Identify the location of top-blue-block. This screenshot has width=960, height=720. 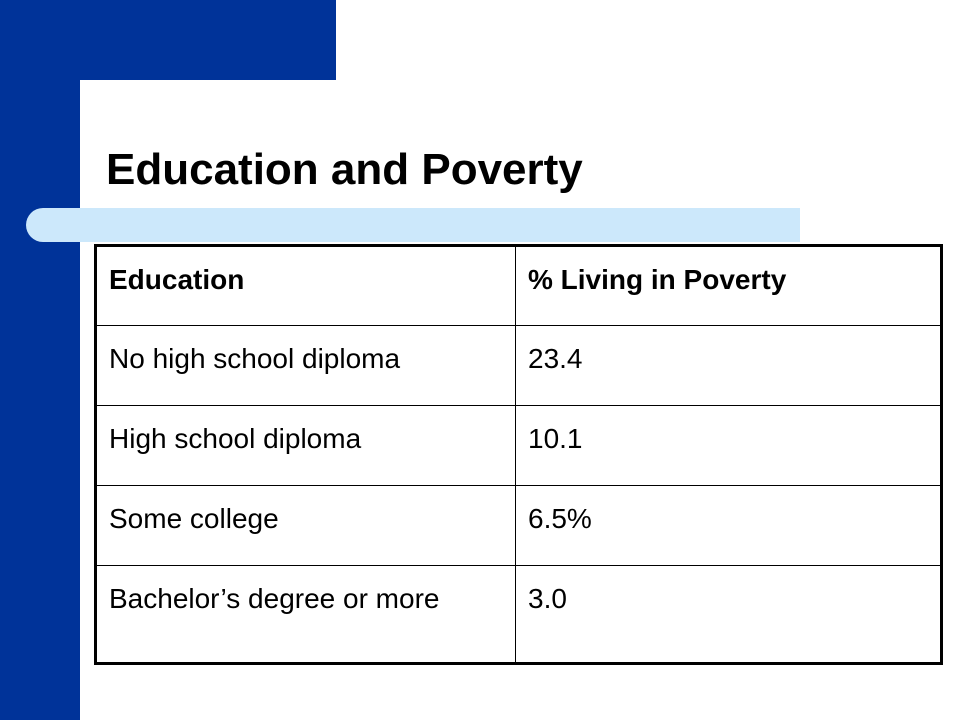
(168, 40).